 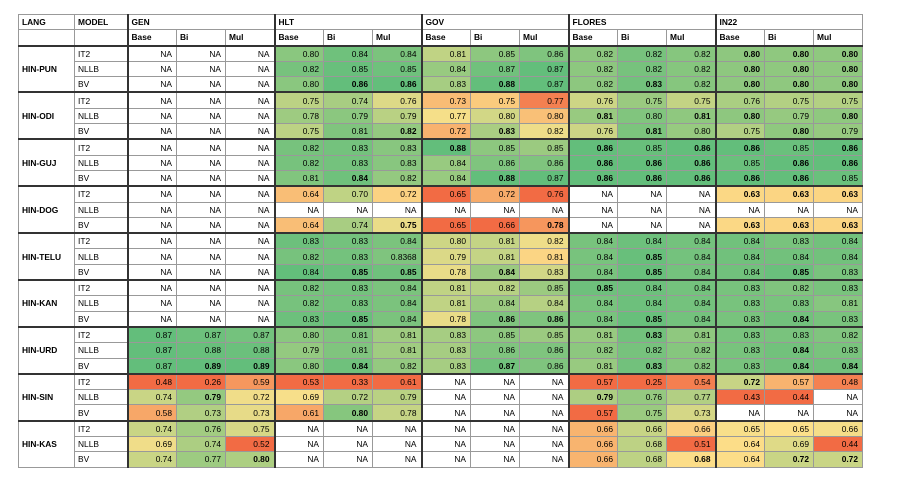 I want to click on score-cell: 0.78, so click(x=298, y=116).